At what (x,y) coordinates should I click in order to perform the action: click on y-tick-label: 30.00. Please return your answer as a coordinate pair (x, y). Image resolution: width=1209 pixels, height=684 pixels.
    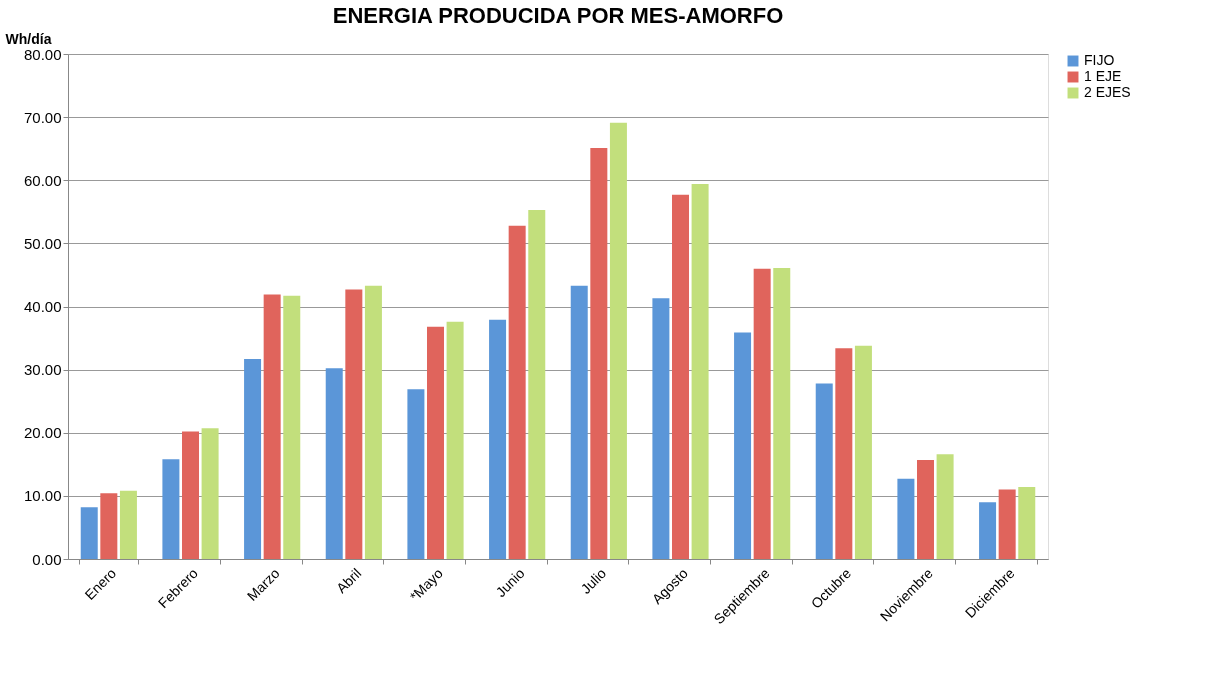
    Looking at the image, I should click on (42, 370).